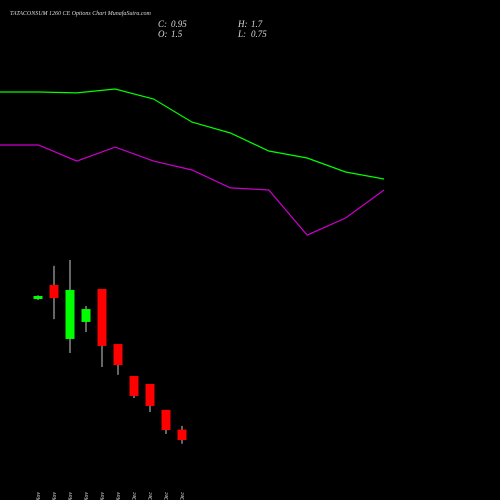 This screenshot has width=500, height=500. What do you see at coordinates (257, 24) in the screenshot?
I see `ohlc-value: 1.7` at bounding box center [257, 24].